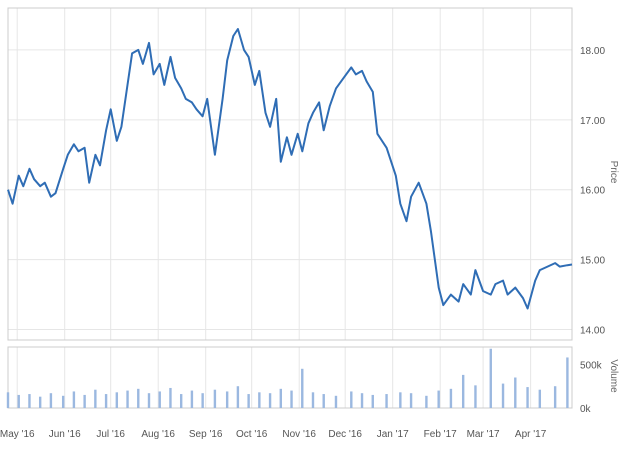 The height and width of the screenshot is (451, 639). What do you see at coordinates (483, 434) in the screenshot?
I see `x-tick-label: Mar '17` at bounding box center [483, 434].